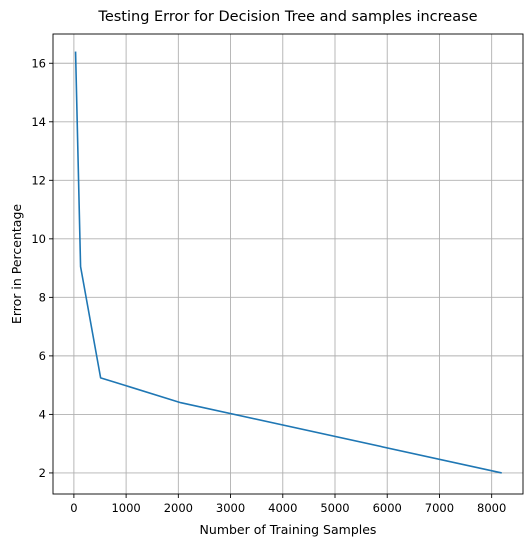 This screenshot has height=547, width=532. I want to click on x-tick-label: 1000, so click(125, 508).